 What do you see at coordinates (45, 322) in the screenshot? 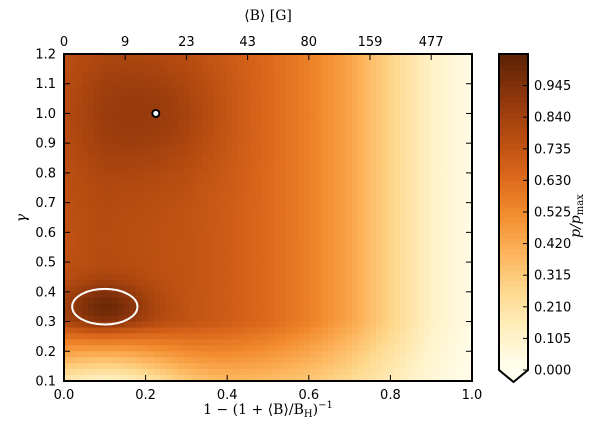
I see `y-tick-label: 0.3` at bounding box center [45, 322].